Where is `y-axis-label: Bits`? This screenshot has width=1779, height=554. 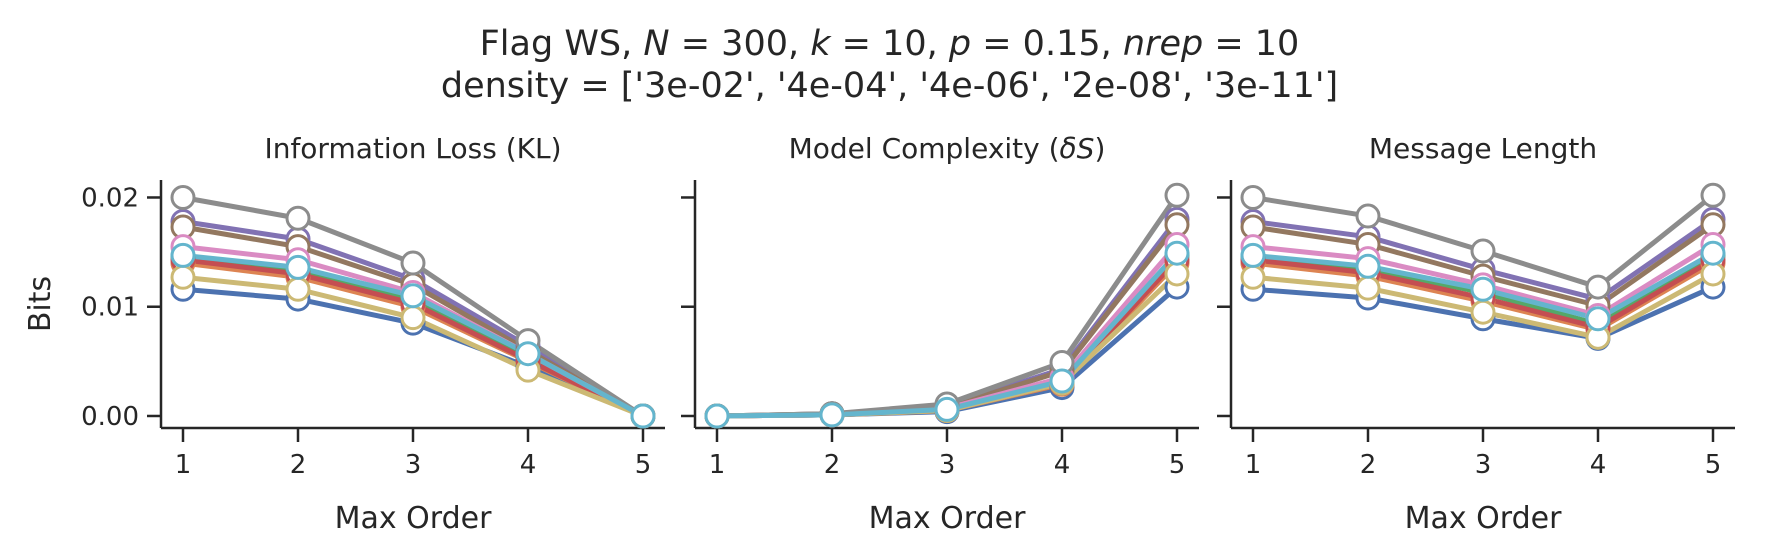 y-axis-label: Bits is located at coordinates (40, 304).